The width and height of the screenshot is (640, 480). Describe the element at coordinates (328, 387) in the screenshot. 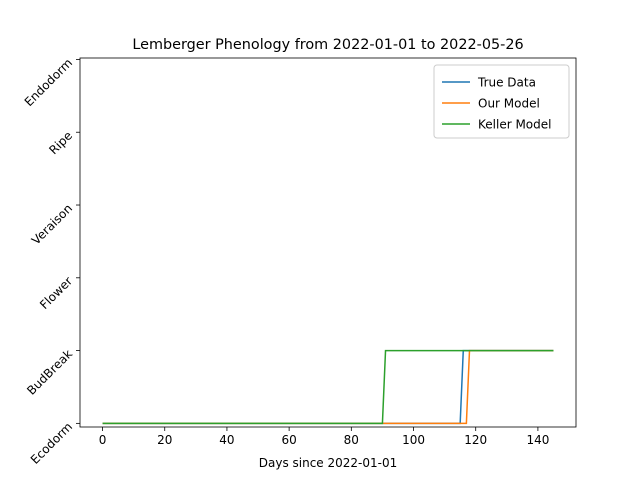

I see `data-line` at that location.